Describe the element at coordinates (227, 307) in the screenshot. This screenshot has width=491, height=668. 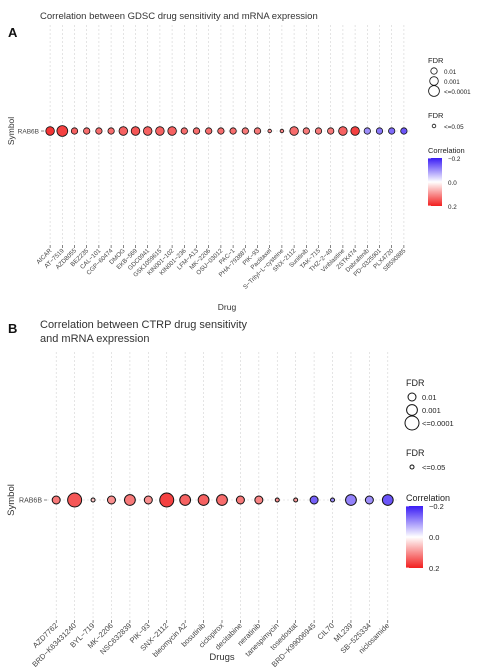
I see `panel-a-x-axis-title: Drug` at that location.